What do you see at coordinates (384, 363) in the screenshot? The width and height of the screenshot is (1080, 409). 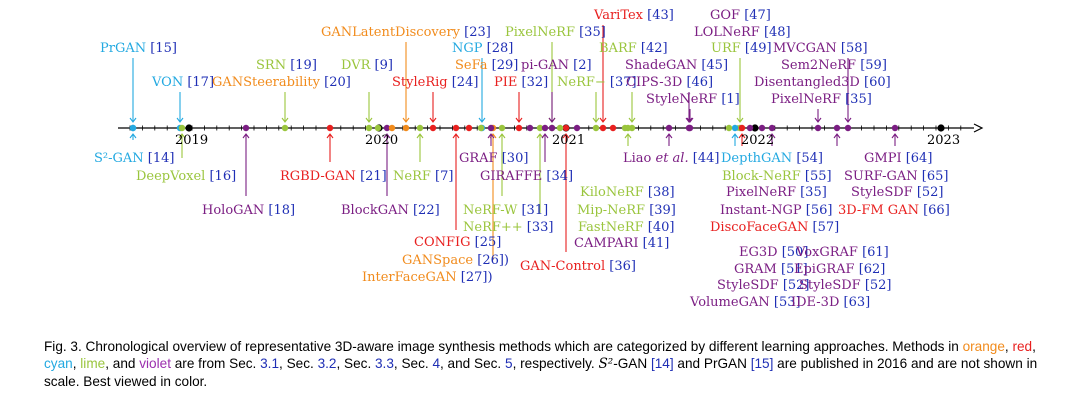 I see `section-link-3-3: 3.3` at bounding box center [384, 363].